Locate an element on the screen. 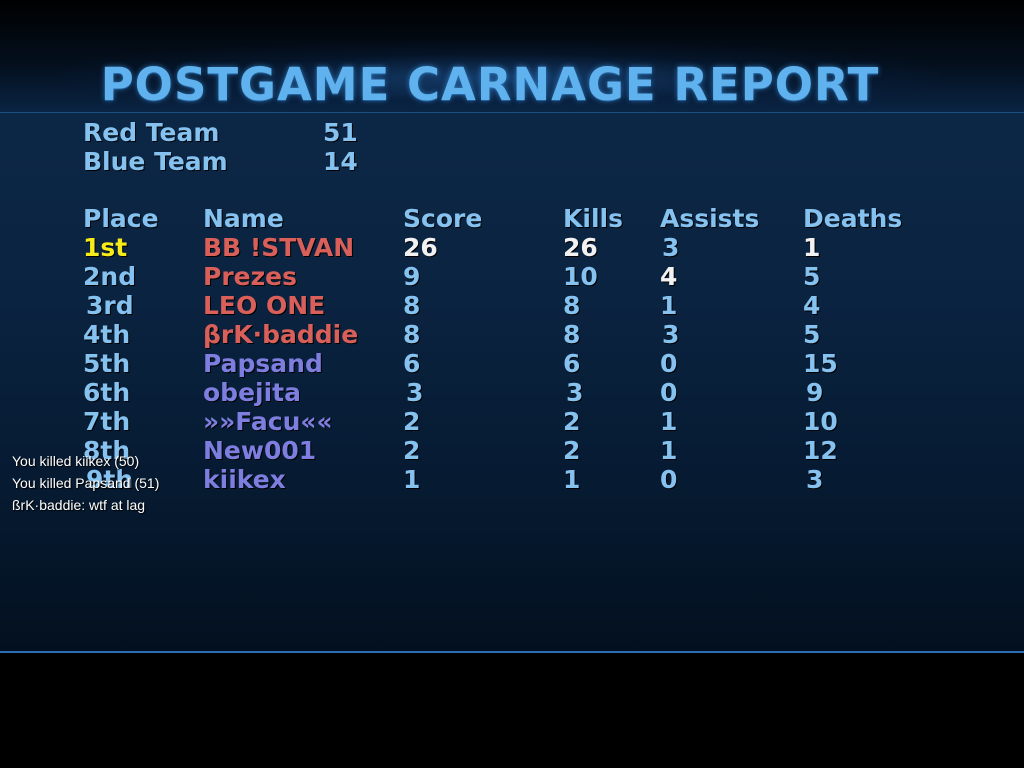 Image resolution: width=1024 pixels, height=768 pixels. player-place: 9th is located at coordinates (110, 479).